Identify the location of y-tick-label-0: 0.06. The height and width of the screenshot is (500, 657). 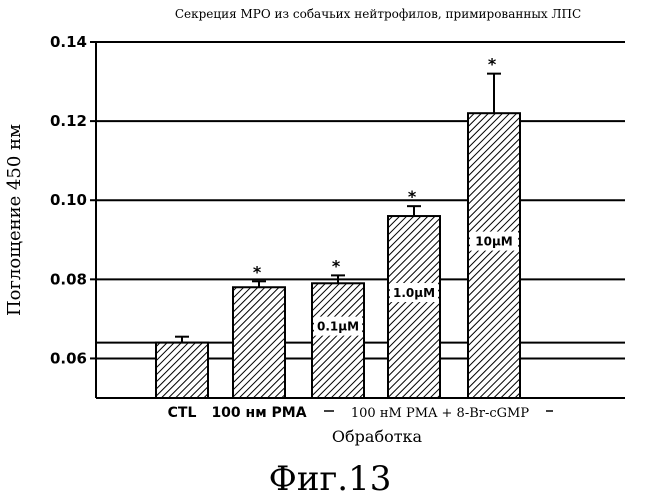
(68, 358).